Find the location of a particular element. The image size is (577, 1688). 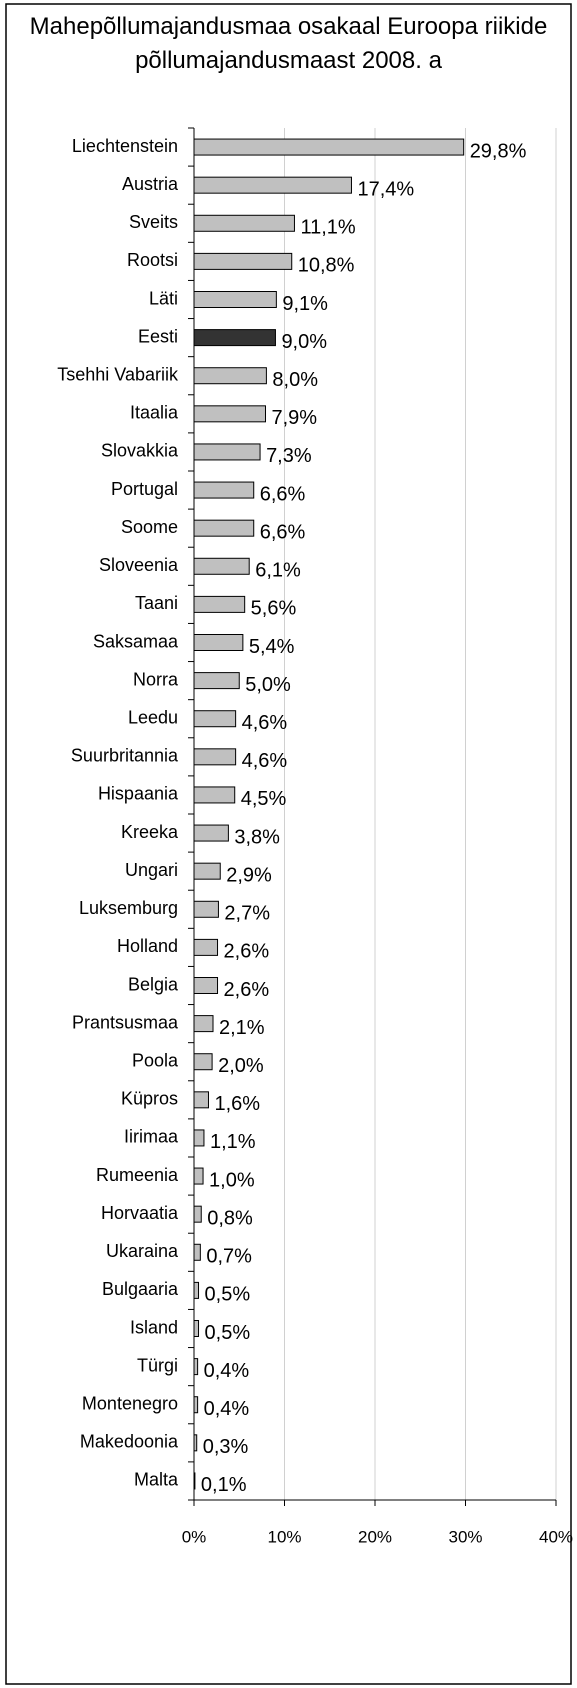

x-tick-label: 10% is located at coordinates (284, 1536).